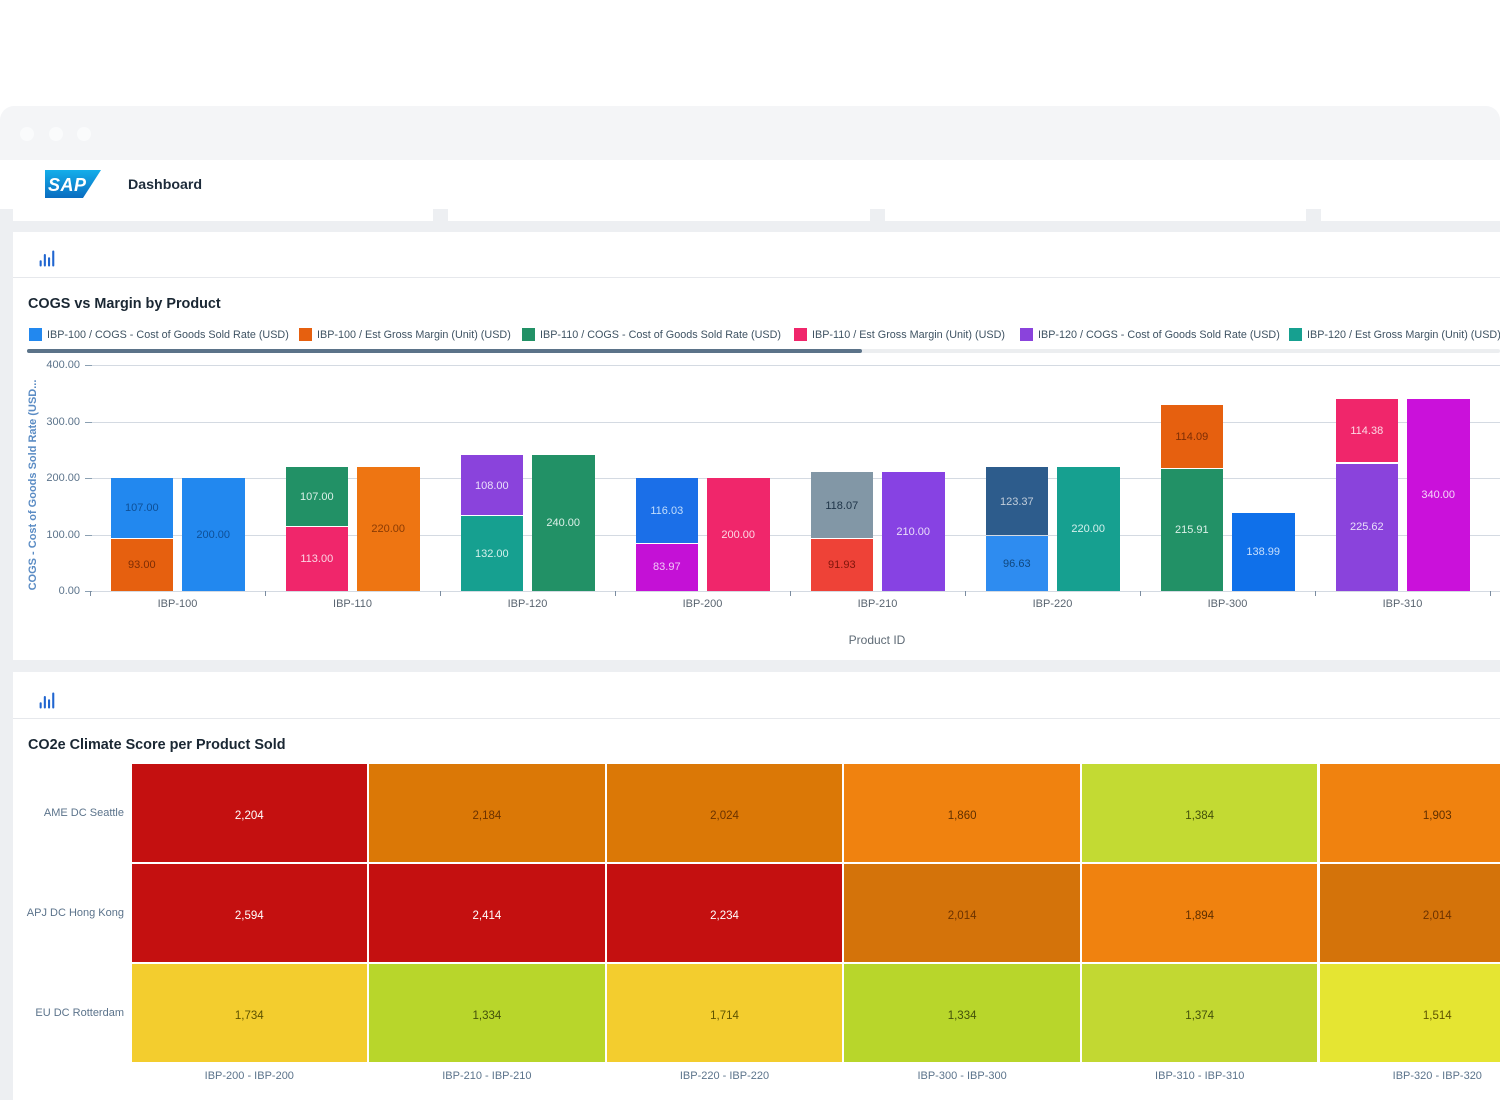  I want to click on svg-text: SAP, so click(67, 185).